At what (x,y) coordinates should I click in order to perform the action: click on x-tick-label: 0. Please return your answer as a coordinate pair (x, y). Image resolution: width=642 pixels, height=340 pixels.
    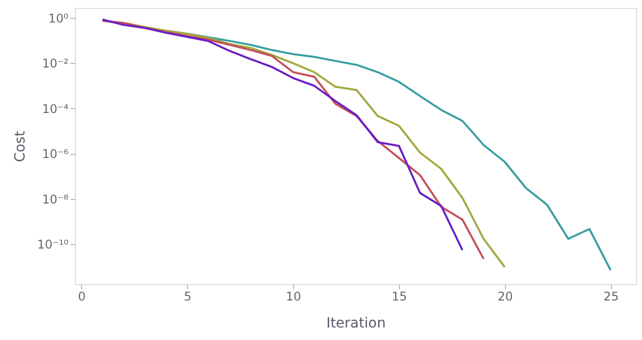
    Looking at the image, I should click on (82, 297).